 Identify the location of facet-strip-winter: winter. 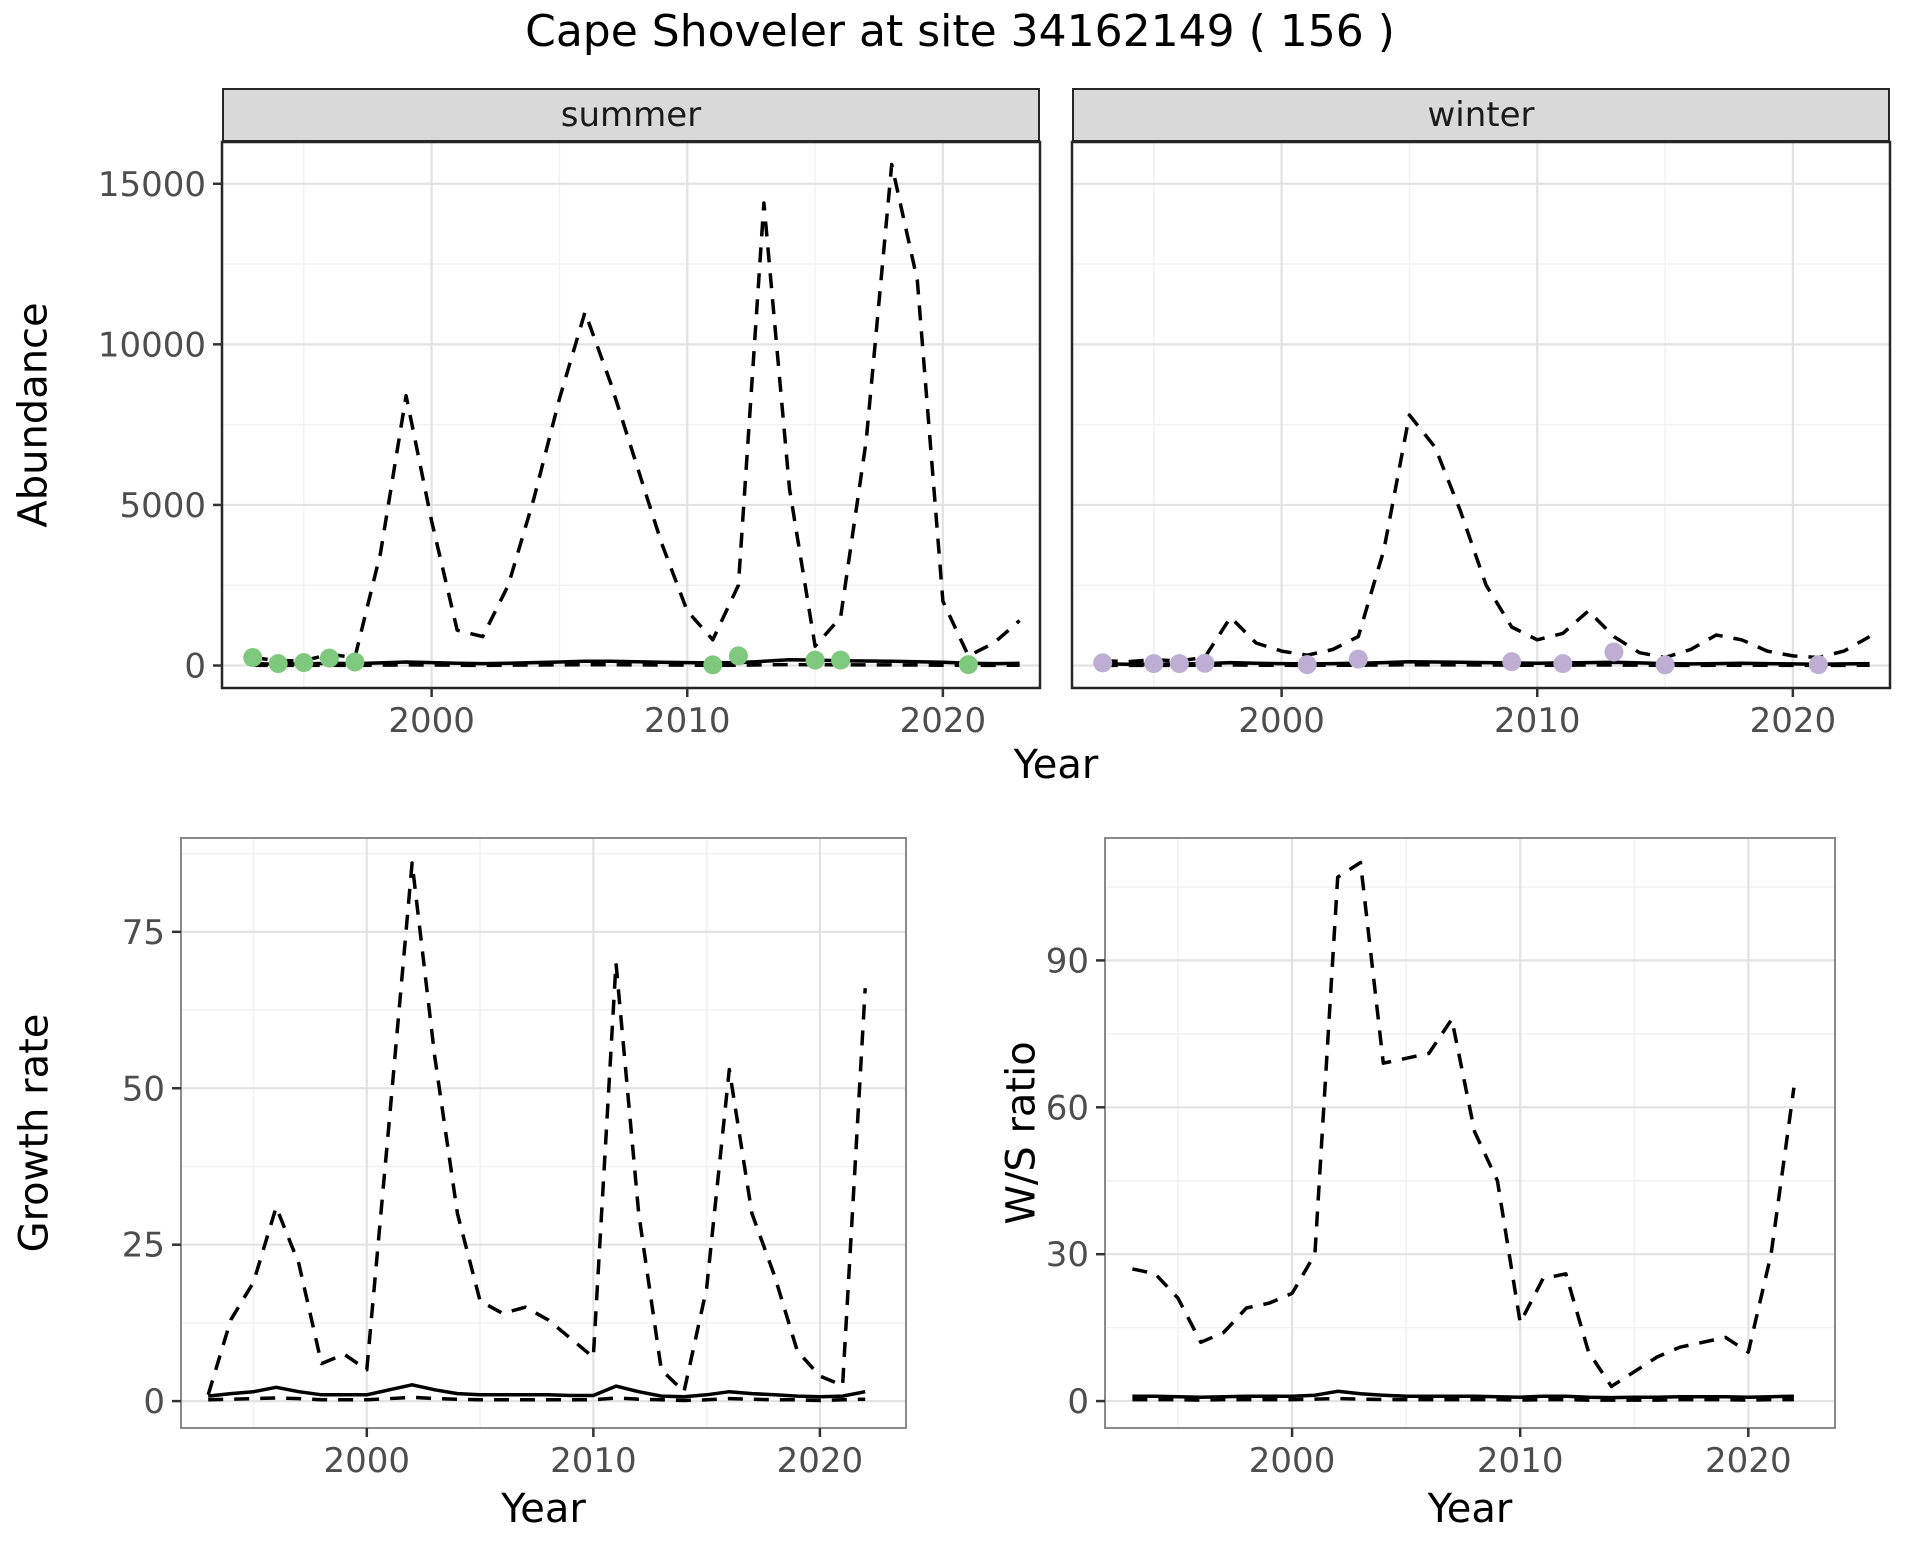
(1481, 115).